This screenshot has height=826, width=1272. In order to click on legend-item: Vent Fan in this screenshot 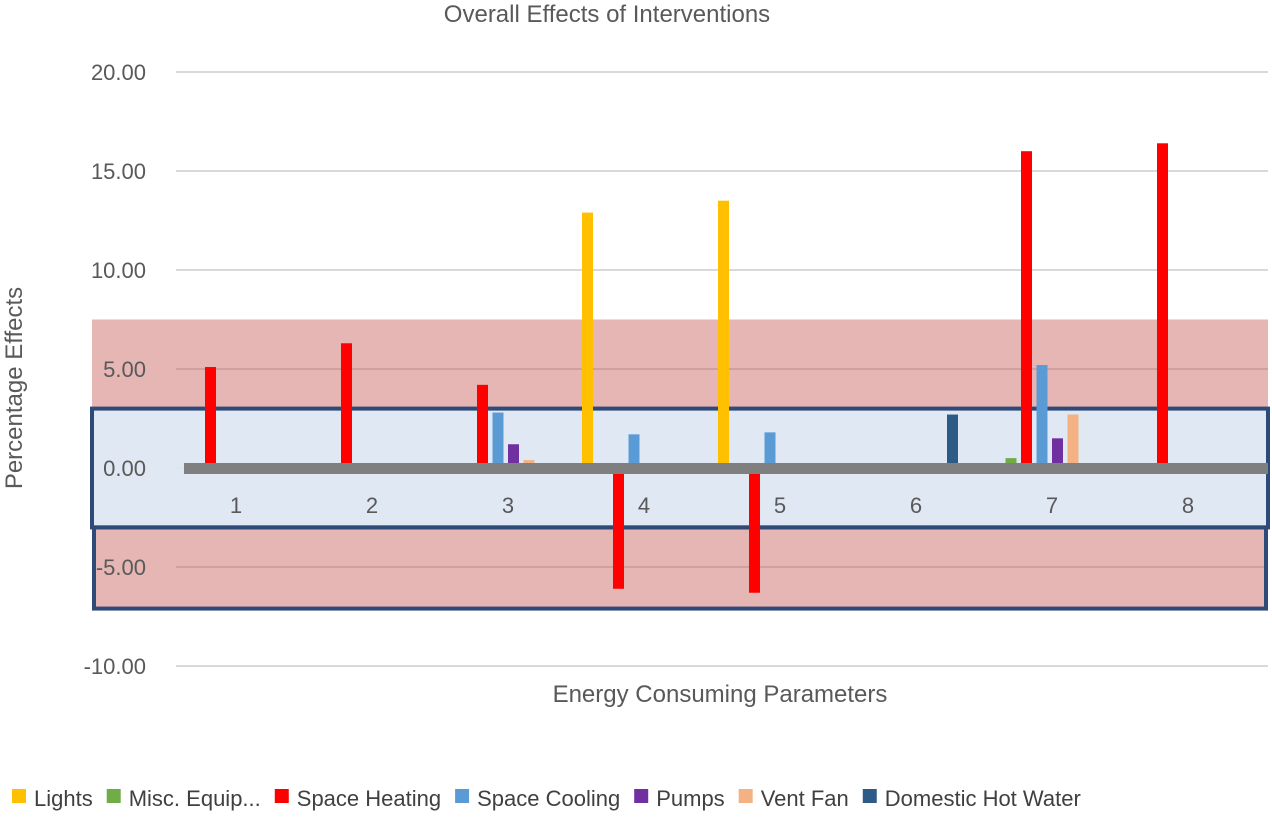, I will do `click(793, 798)`.